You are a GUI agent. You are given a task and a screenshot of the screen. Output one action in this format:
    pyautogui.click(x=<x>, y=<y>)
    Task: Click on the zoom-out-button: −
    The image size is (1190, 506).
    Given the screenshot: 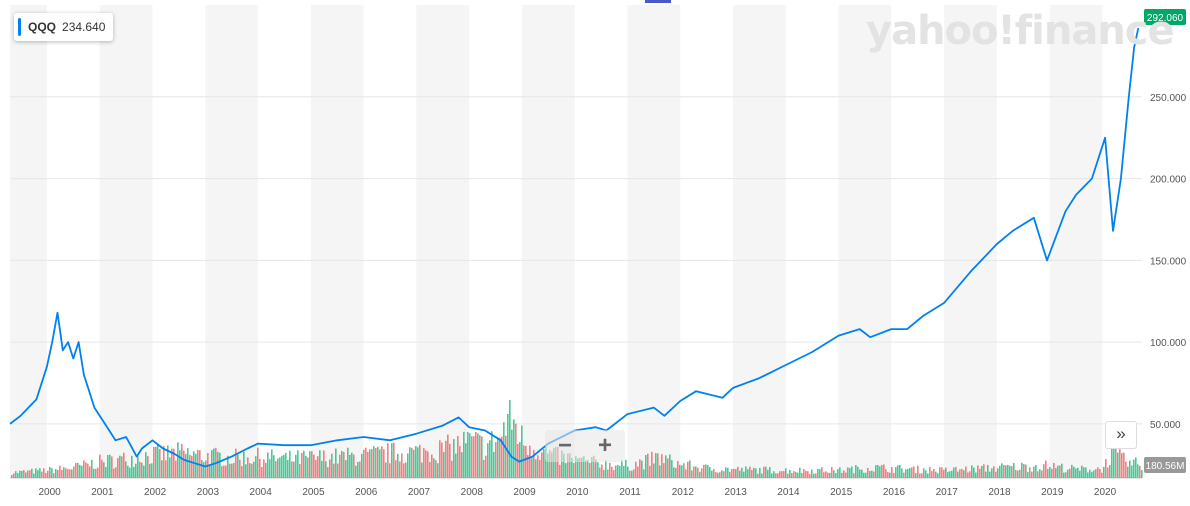 What is the action you would take?
    pyautogui.click(x=564, y=445)
    